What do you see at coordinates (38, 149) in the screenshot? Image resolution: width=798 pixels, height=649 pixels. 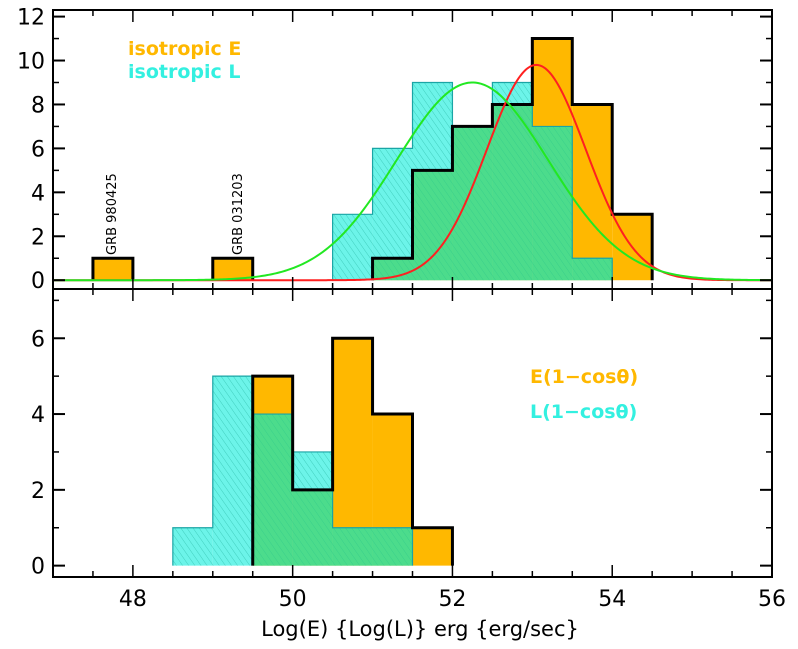 I see `top-ytick-label: 6` at bounding box center [38, 149].